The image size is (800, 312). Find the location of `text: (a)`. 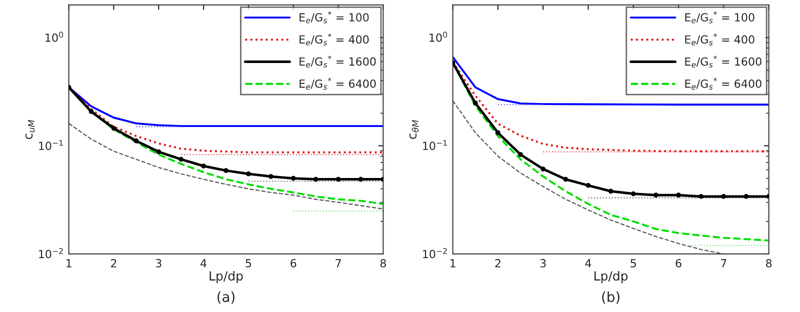

text: (a) is located at coordinates (226, 297).